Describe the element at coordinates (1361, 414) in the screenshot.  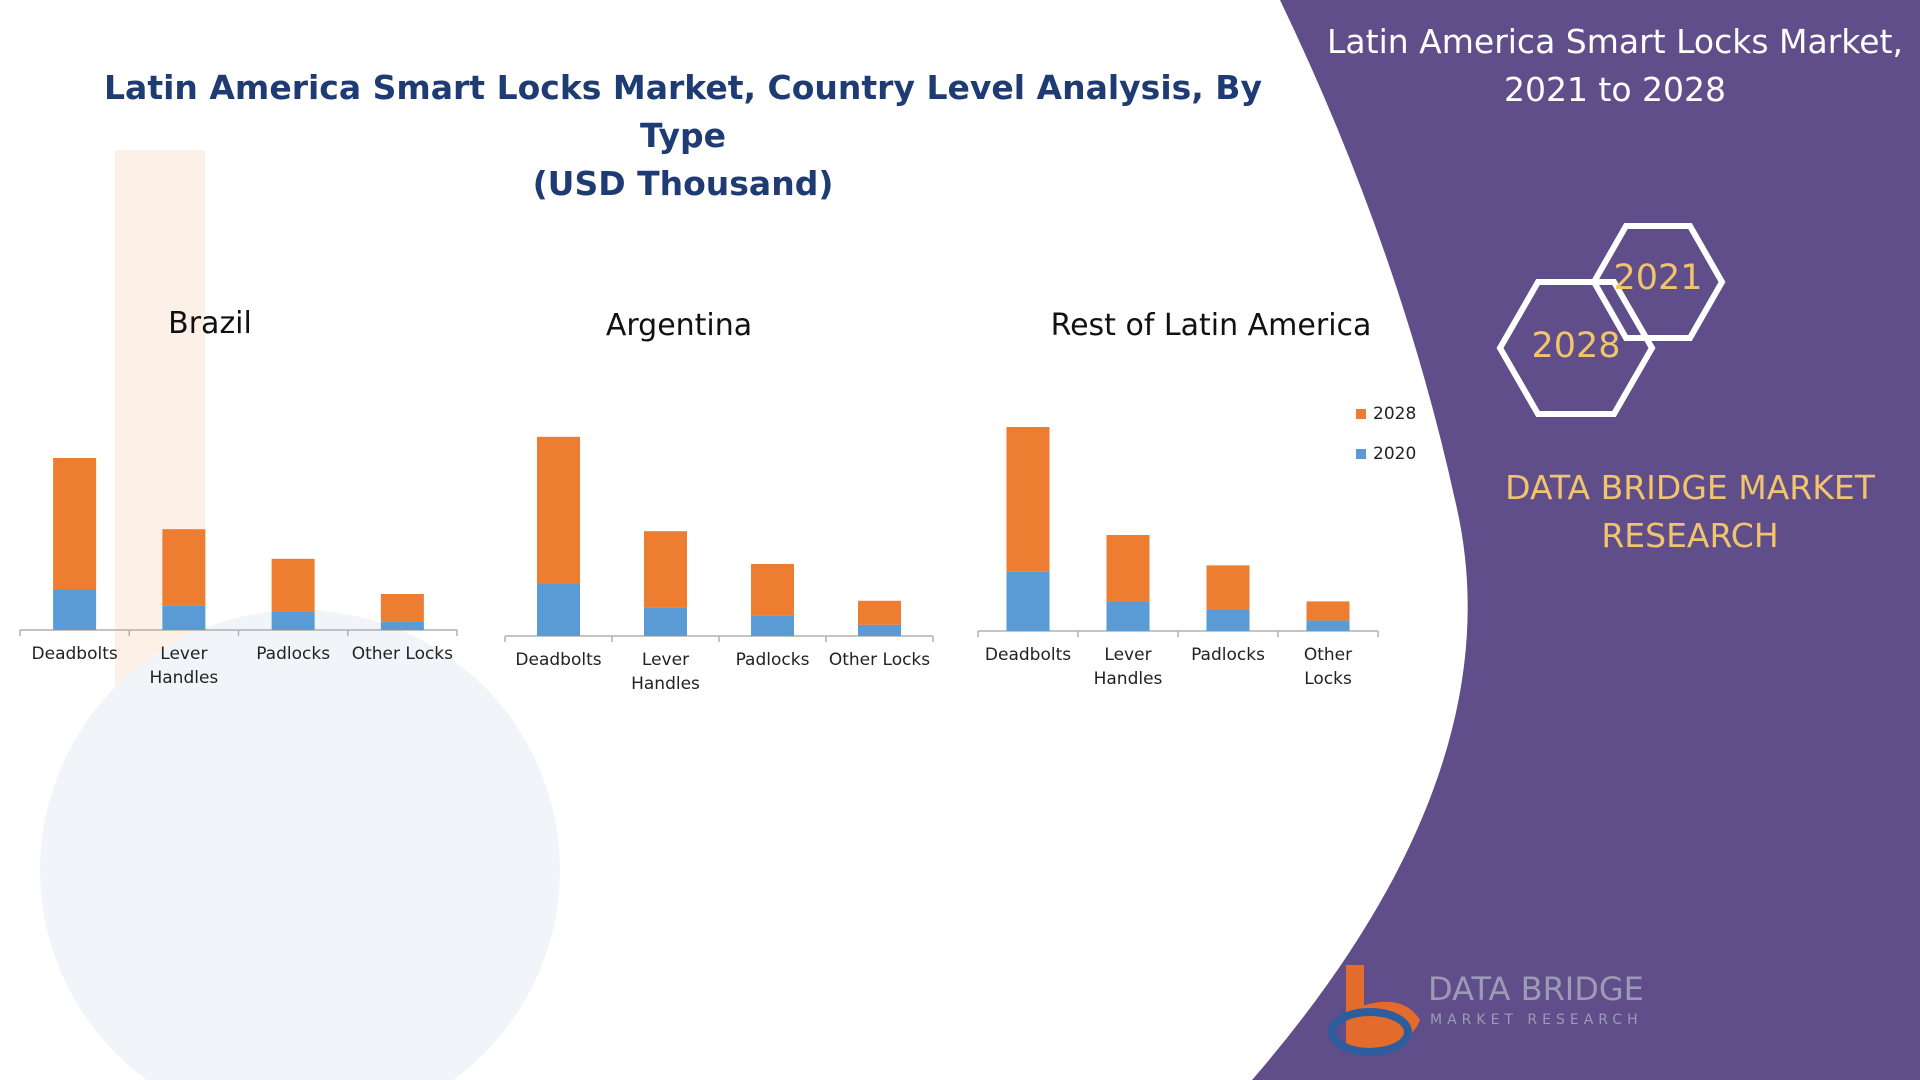
I see `legend-swatch-2028` at that location.